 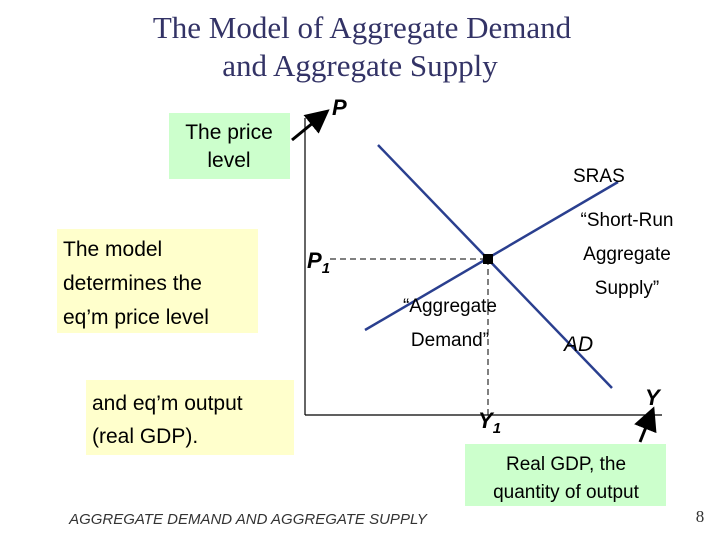 I want to click on price-level-box, so click(x=229, y=146).